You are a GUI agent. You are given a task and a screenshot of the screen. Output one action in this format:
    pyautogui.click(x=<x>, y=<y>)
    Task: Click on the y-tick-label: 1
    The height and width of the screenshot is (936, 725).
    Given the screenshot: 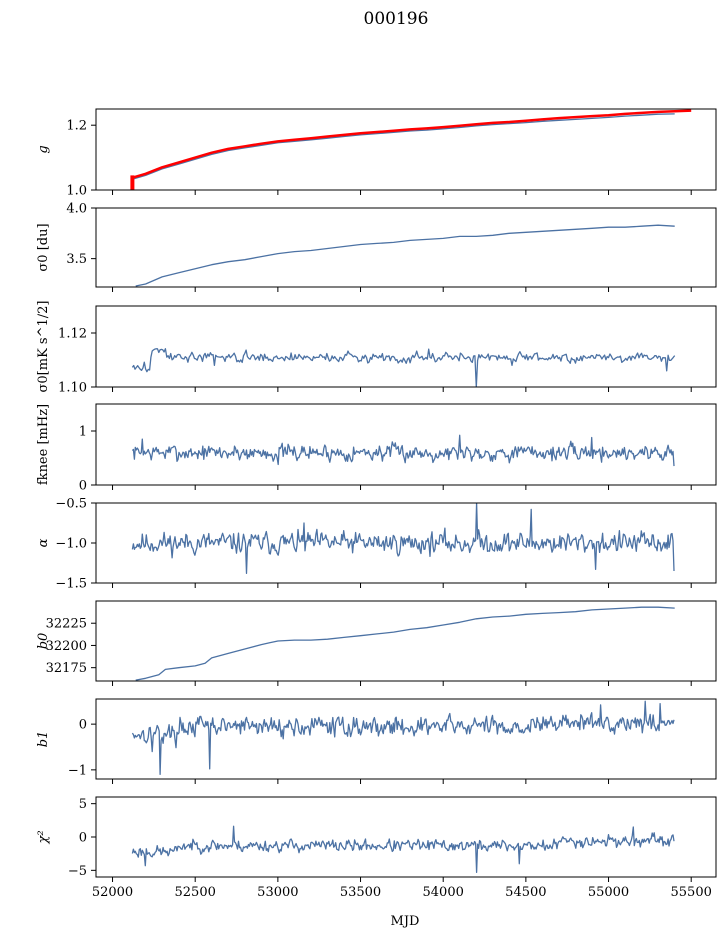 What is the action you would take?
    pyautogui.click(x=83, y=432)
    